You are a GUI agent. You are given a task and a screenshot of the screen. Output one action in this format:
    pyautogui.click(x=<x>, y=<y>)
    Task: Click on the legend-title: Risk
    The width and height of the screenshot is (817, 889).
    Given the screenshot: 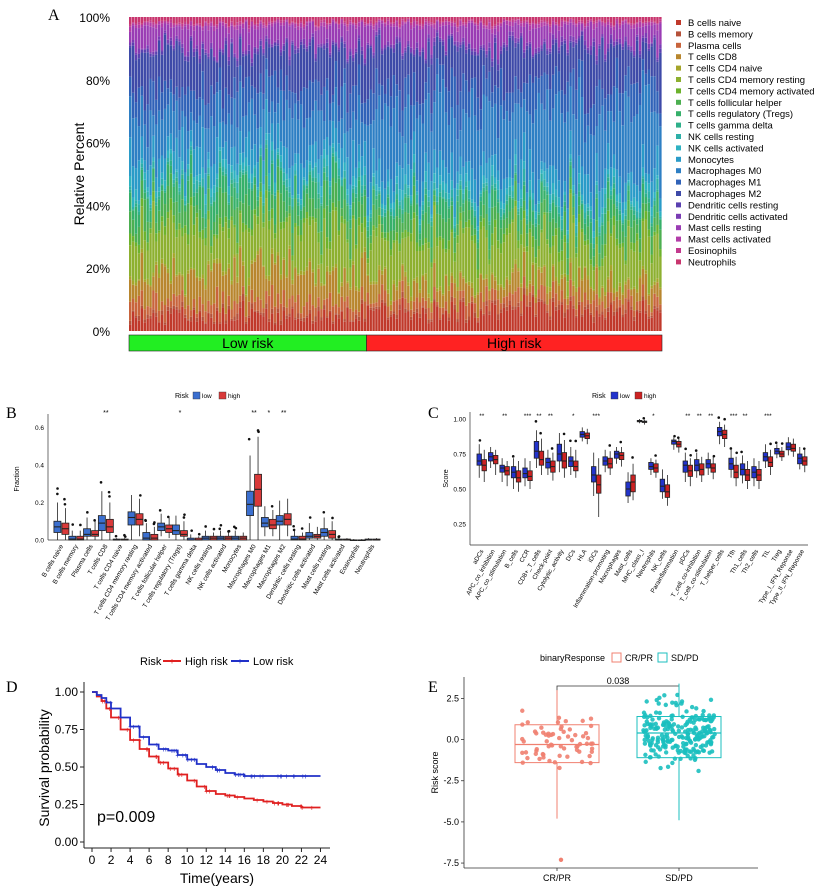 What is the action you would take?
    pyautogui.click(x=599, y=396)
    